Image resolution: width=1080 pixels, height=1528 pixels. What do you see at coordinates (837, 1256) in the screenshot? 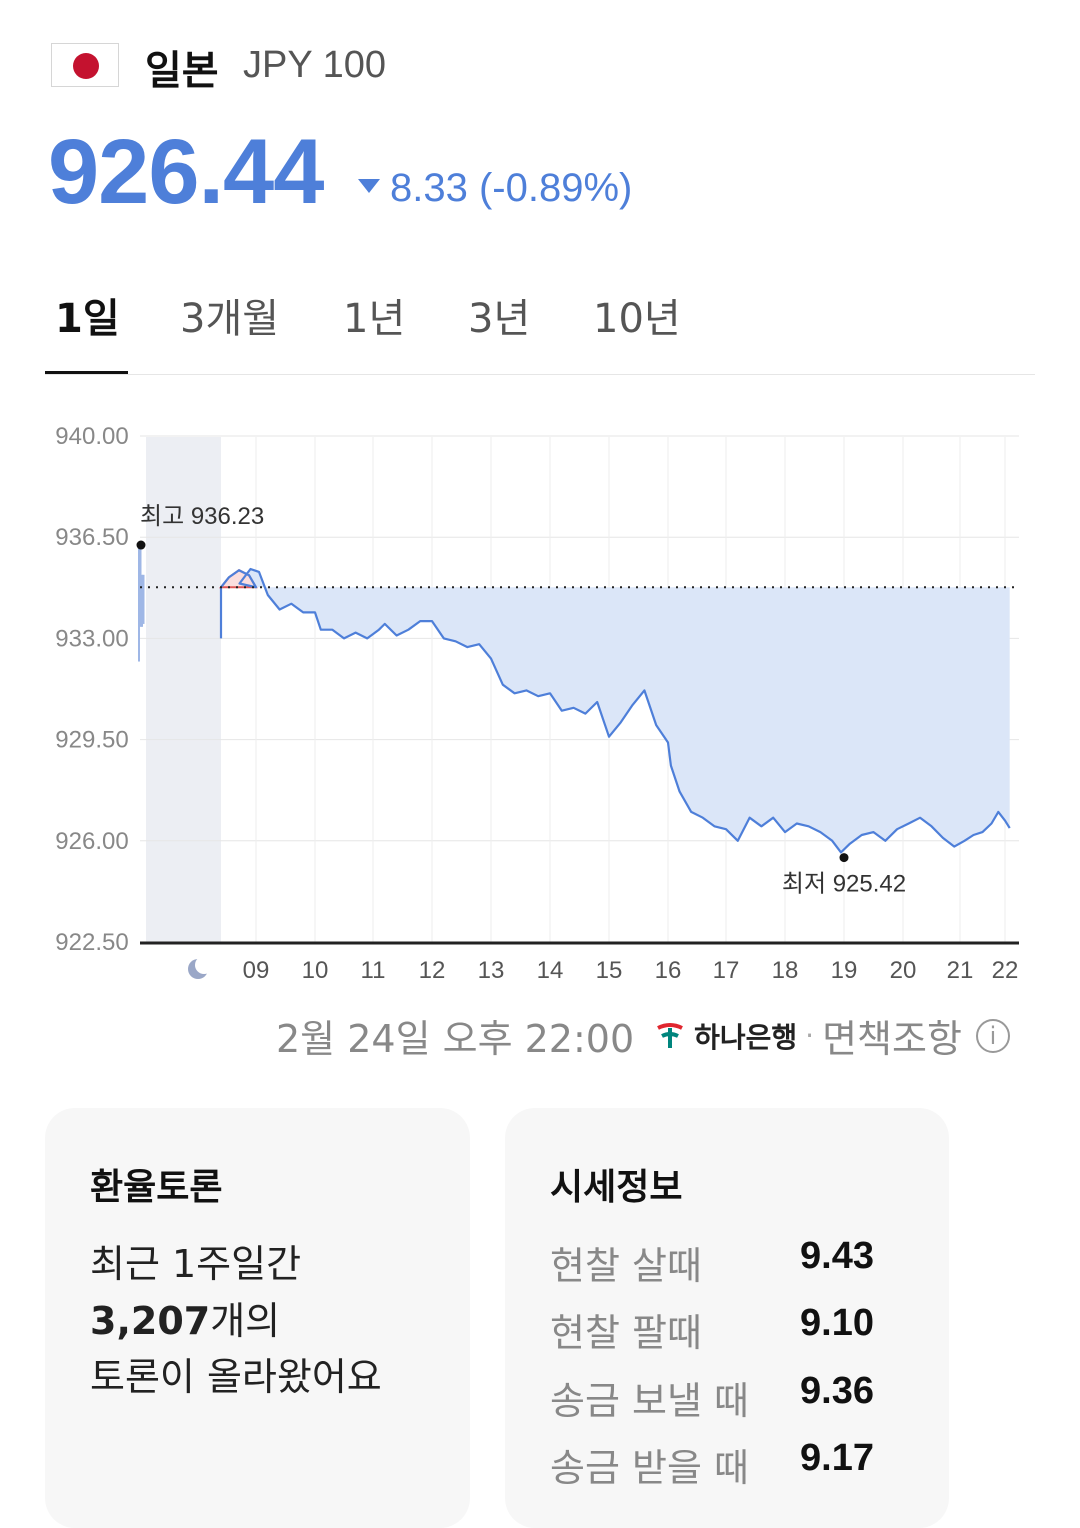
I see `rate-value: 9.43` at bounding box center [837, 1256].